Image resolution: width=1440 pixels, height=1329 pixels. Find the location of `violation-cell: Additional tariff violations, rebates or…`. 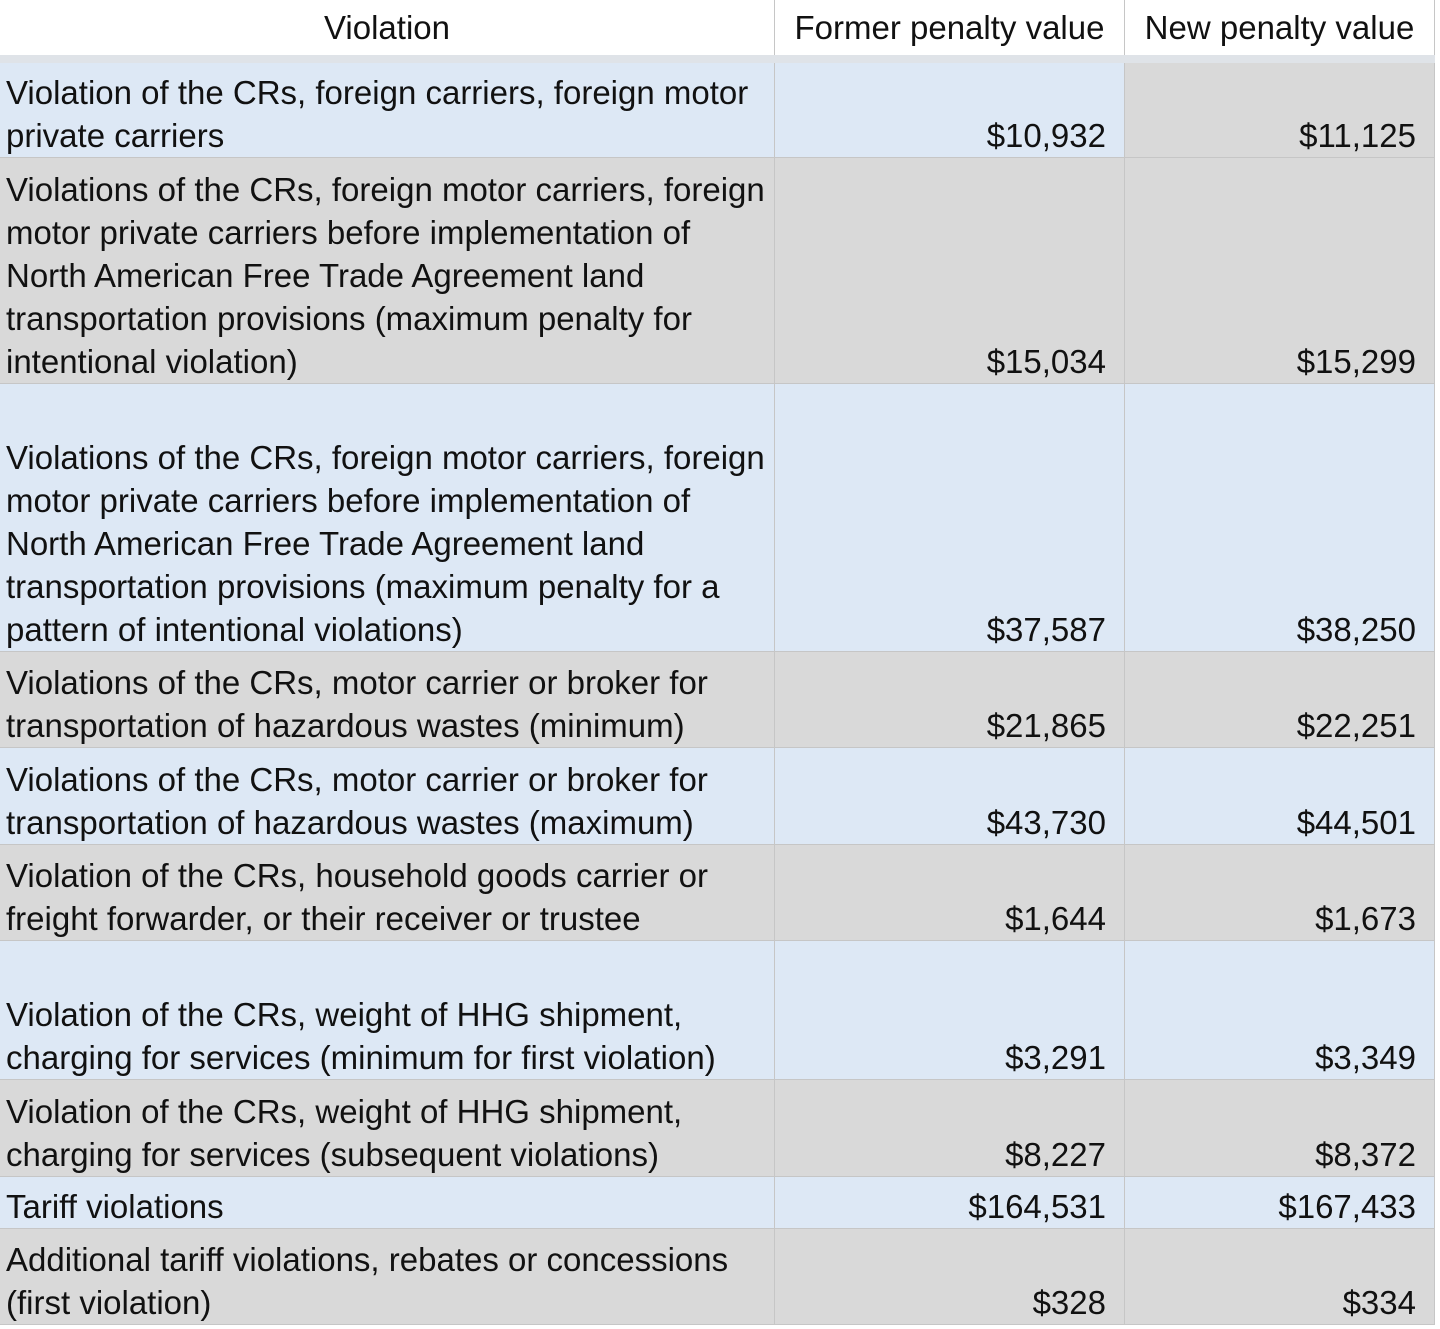

violation-cell: Additional tariff violations, rebates or… is located at coordinates (387, 1277).